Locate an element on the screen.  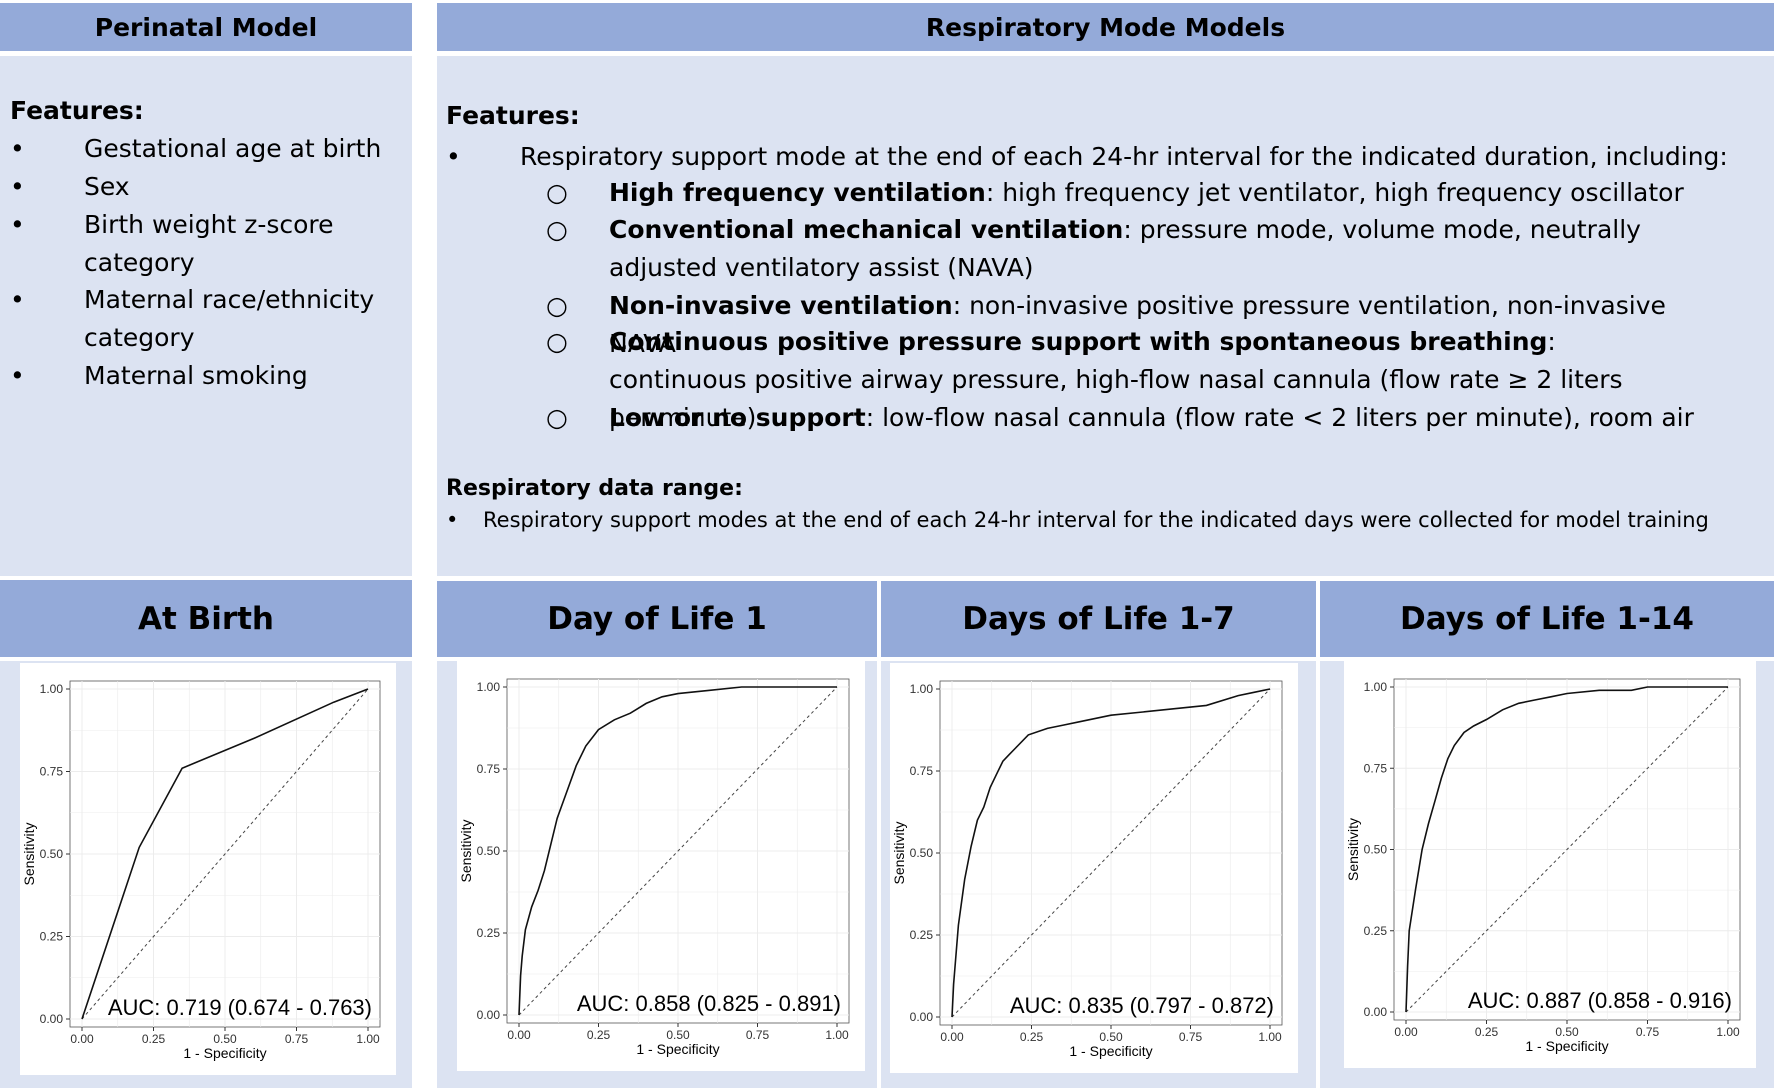
perinatal-features-title: Features: is located at coordinates (77, 110).